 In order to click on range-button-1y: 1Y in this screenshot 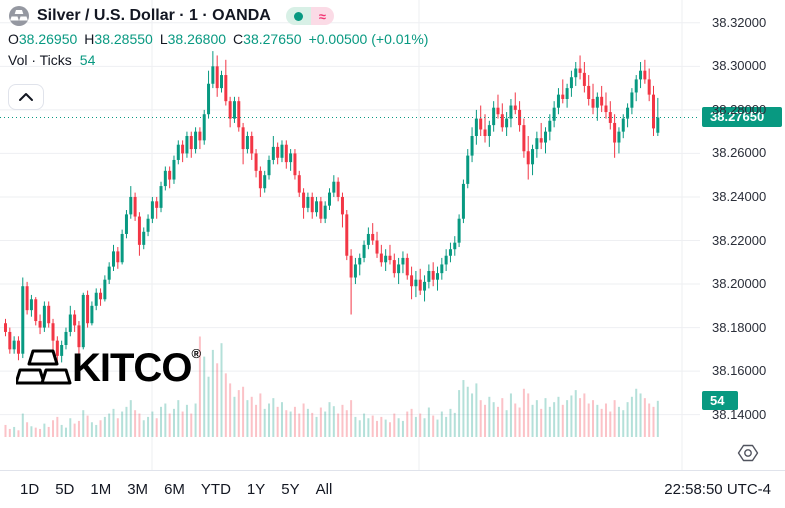, I will do `click(256, 489)`.